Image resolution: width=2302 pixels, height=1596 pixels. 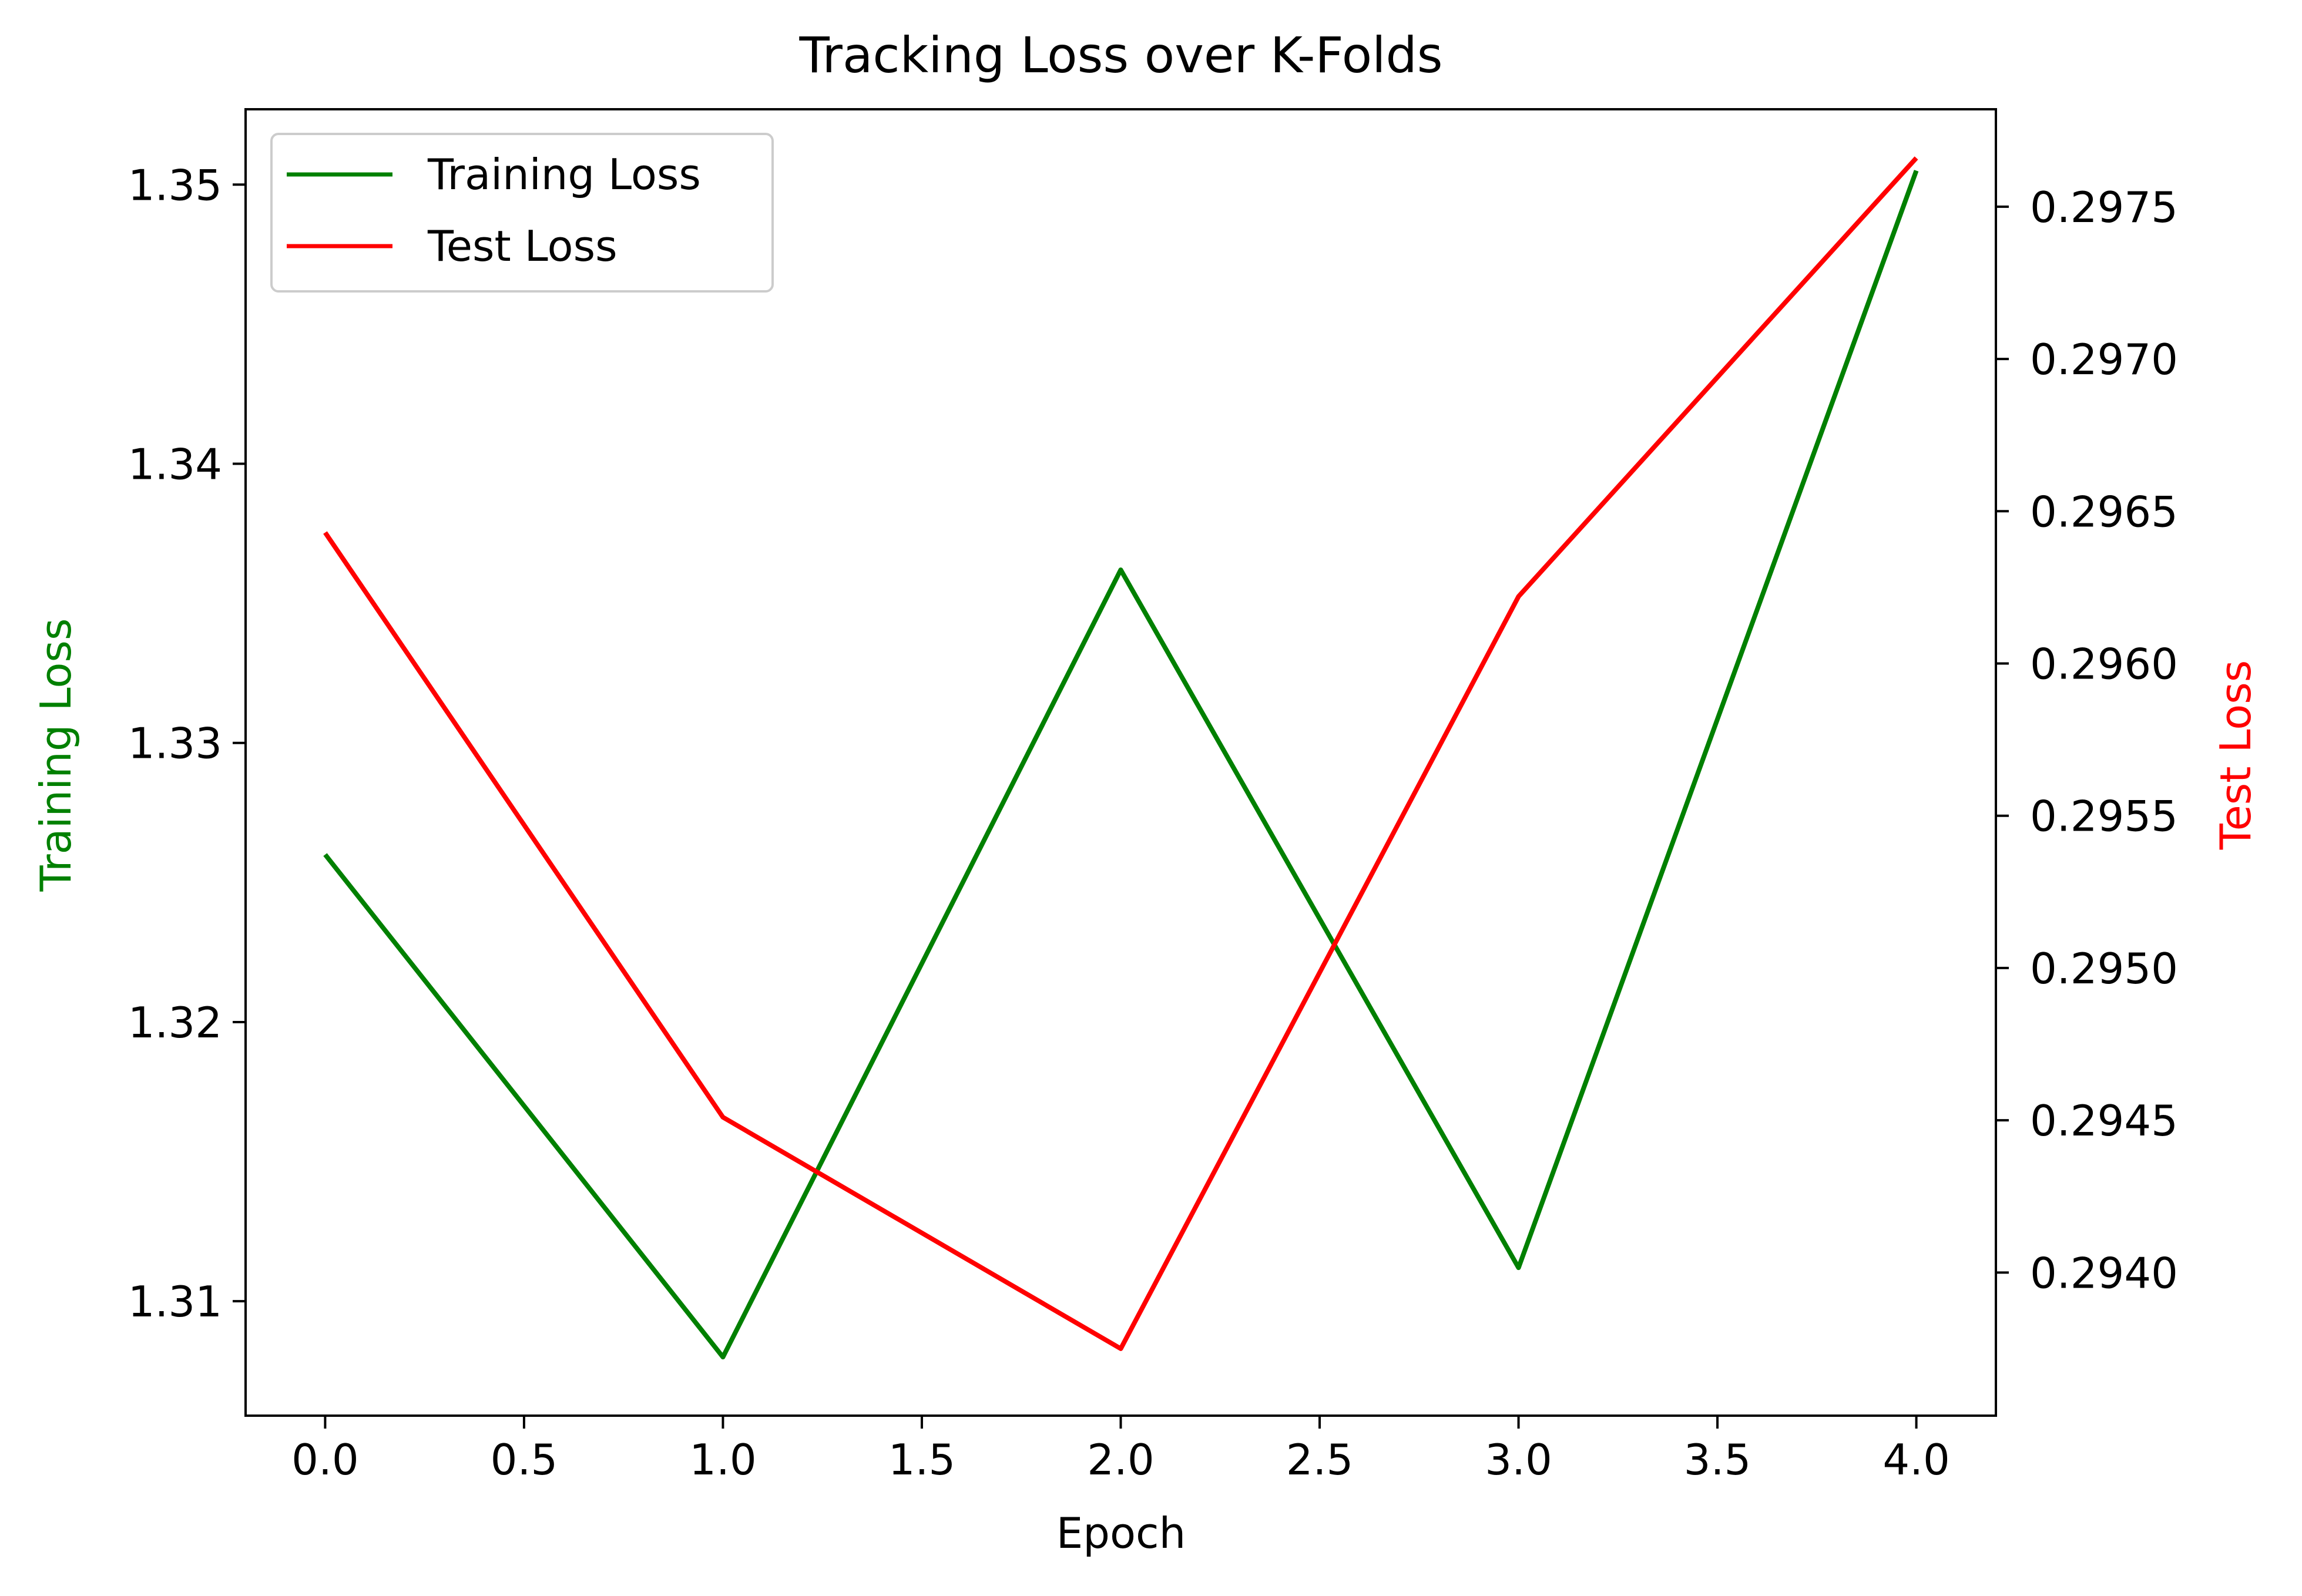 What do you see at coordinates (2104, 664) in the screenshot?
I see `y-tick-label-right: 0.2960` at bounding box center [2104, 664].